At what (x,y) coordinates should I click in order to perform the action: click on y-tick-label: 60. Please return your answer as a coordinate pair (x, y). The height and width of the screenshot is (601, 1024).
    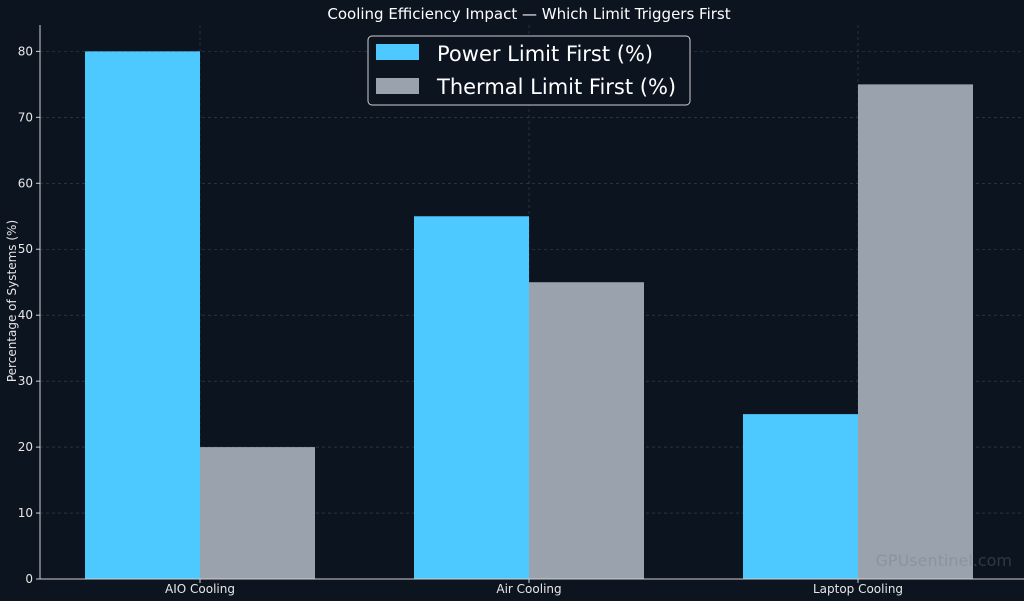
    Looking at the image, I should click on (25, 183).